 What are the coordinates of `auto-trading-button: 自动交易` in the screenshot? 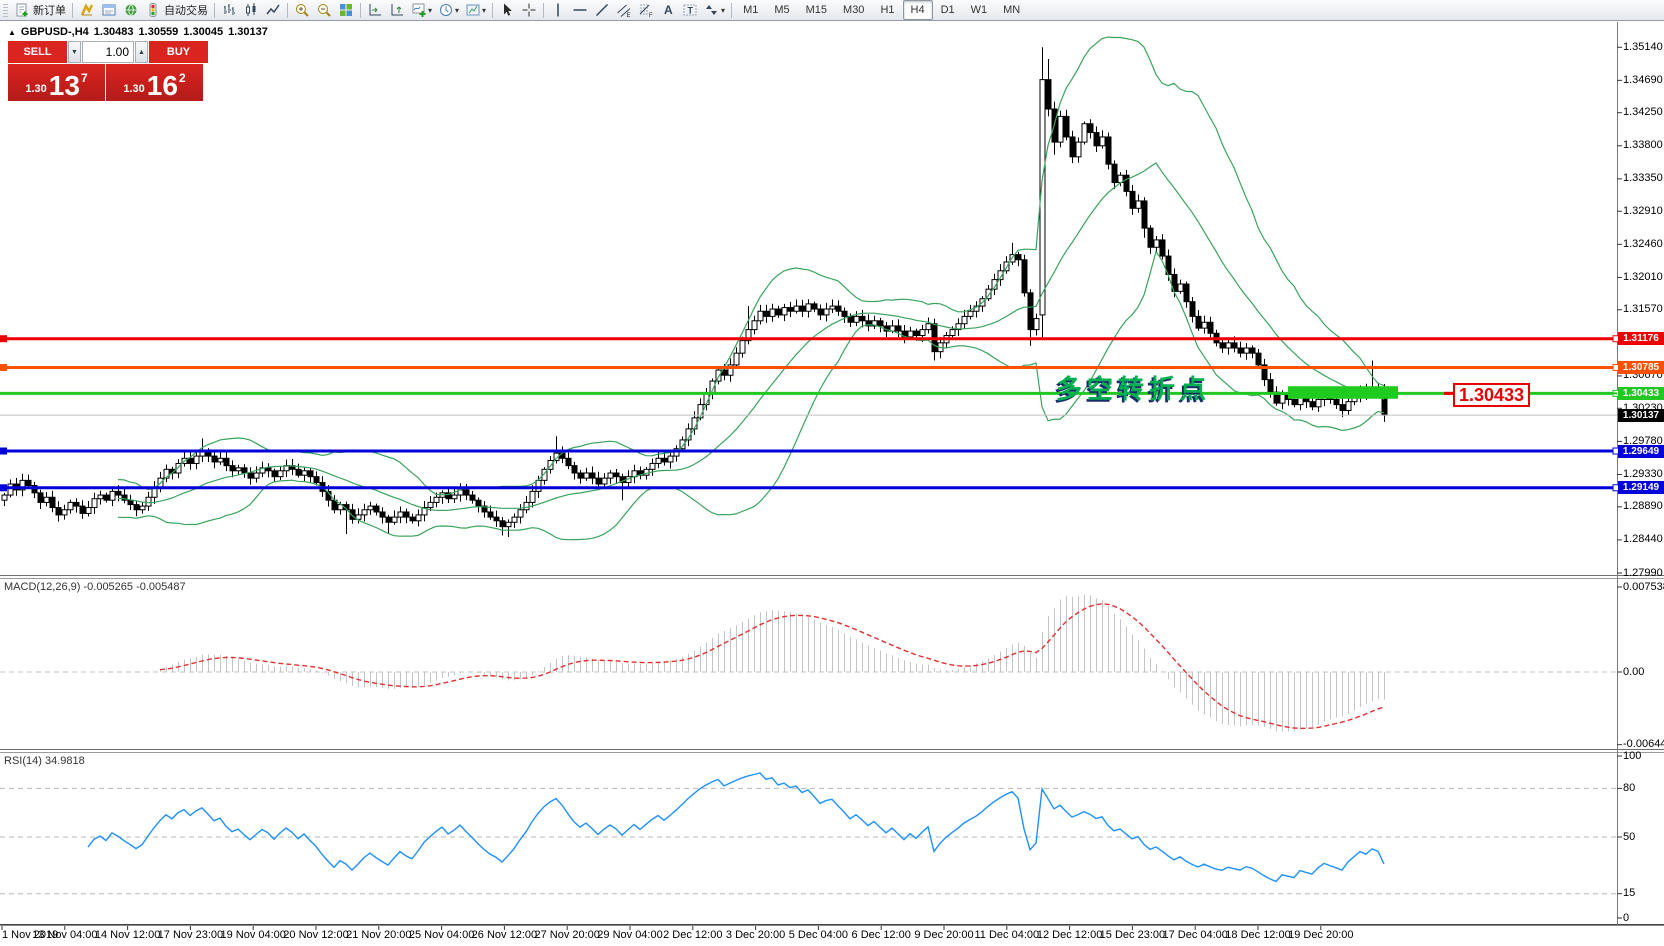 It's located at (176, 10).